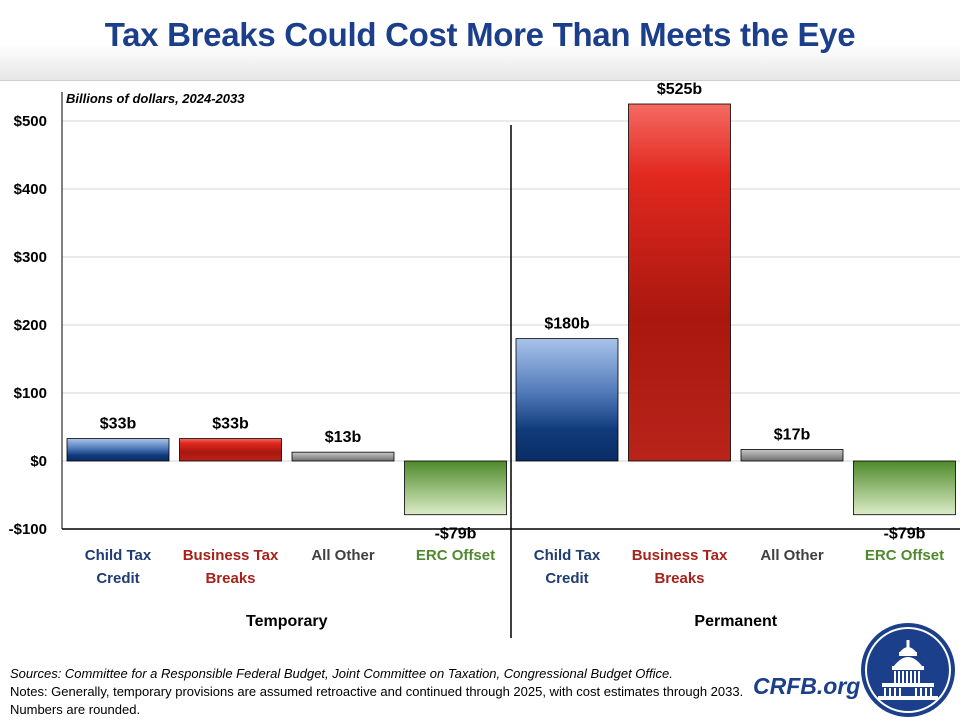 This screenshot has width=960, height=720. What do you see at coordinates (567, 324) in the screenshot?
I see `data-label: $180b` at bounding box center [567, 324].